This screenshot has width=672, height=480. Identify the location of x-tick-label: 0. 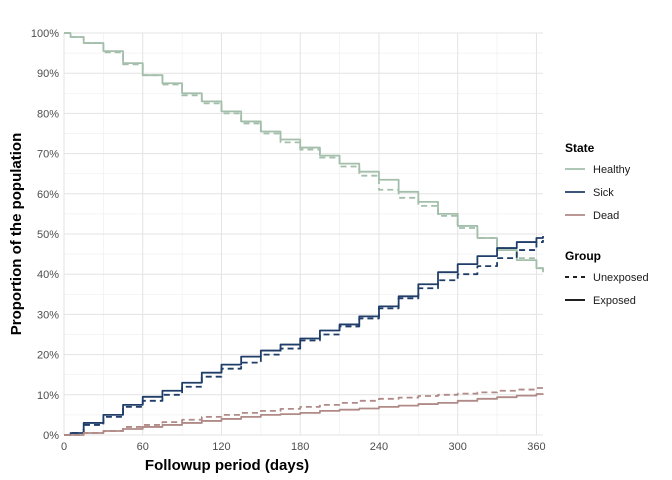
(64, 447).